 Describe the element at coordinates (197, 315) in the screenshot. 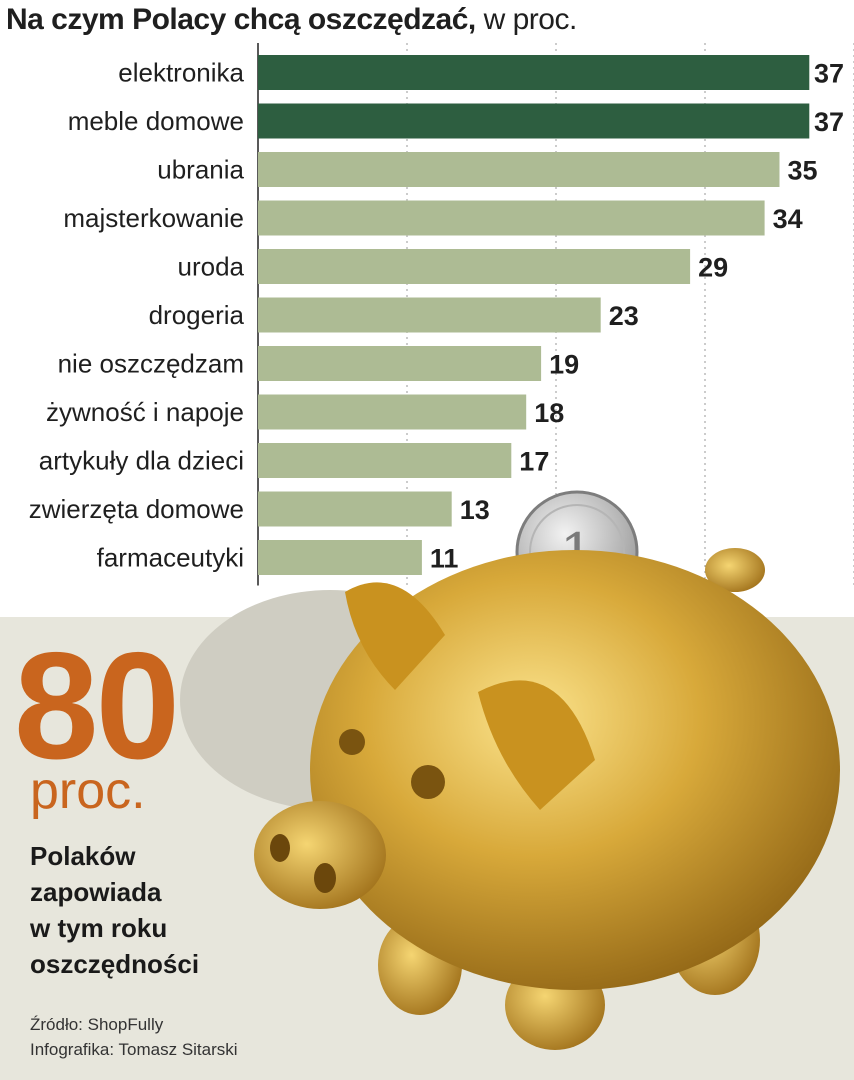

I see `category-label: drogeria` at that location.